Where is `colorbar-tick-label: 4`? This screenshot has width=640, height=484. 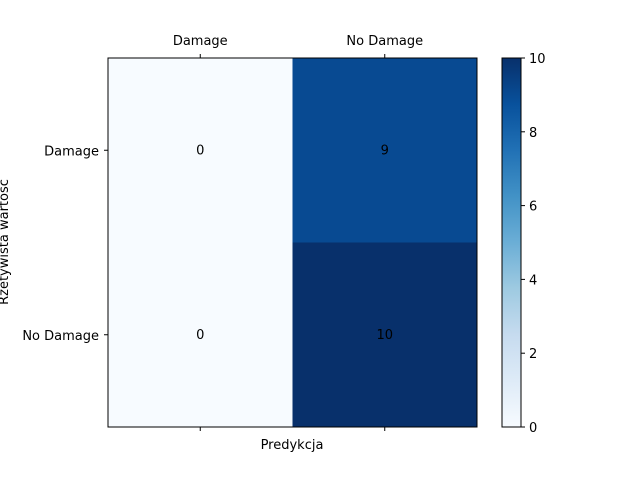
colorbar-tick-label: 4 is located at coordinates (533, 280).